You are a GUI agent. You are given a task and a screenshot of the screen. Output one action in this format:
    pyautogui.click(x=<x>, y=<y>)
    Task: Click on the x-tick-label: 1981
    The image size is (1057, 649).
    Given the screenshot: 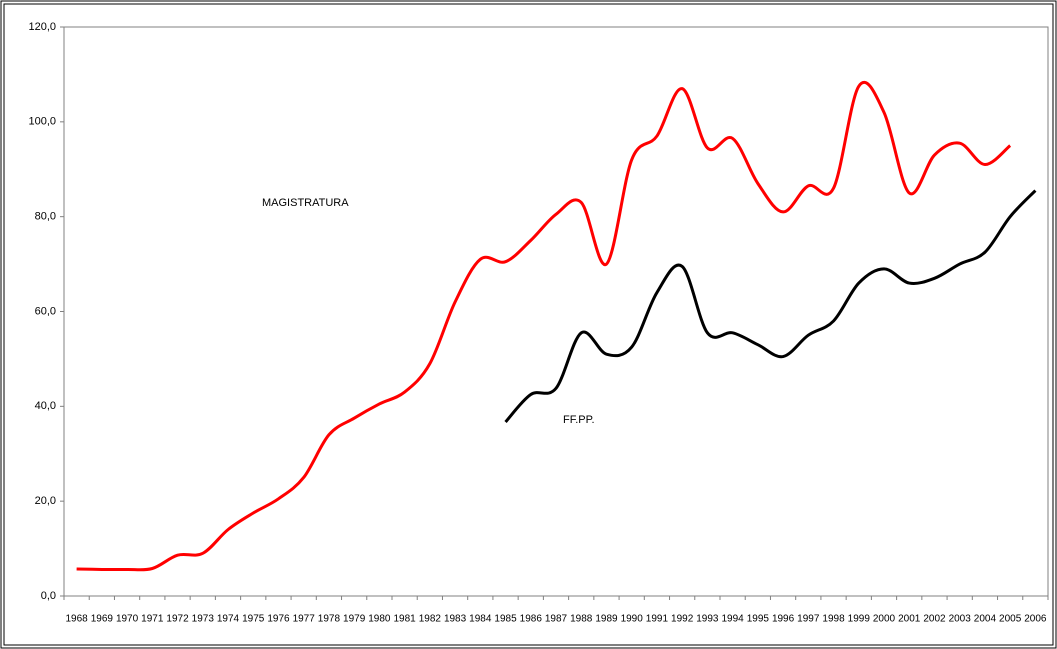 What is the action you would take?
    pyautogui.click(x=404, y=619)
    